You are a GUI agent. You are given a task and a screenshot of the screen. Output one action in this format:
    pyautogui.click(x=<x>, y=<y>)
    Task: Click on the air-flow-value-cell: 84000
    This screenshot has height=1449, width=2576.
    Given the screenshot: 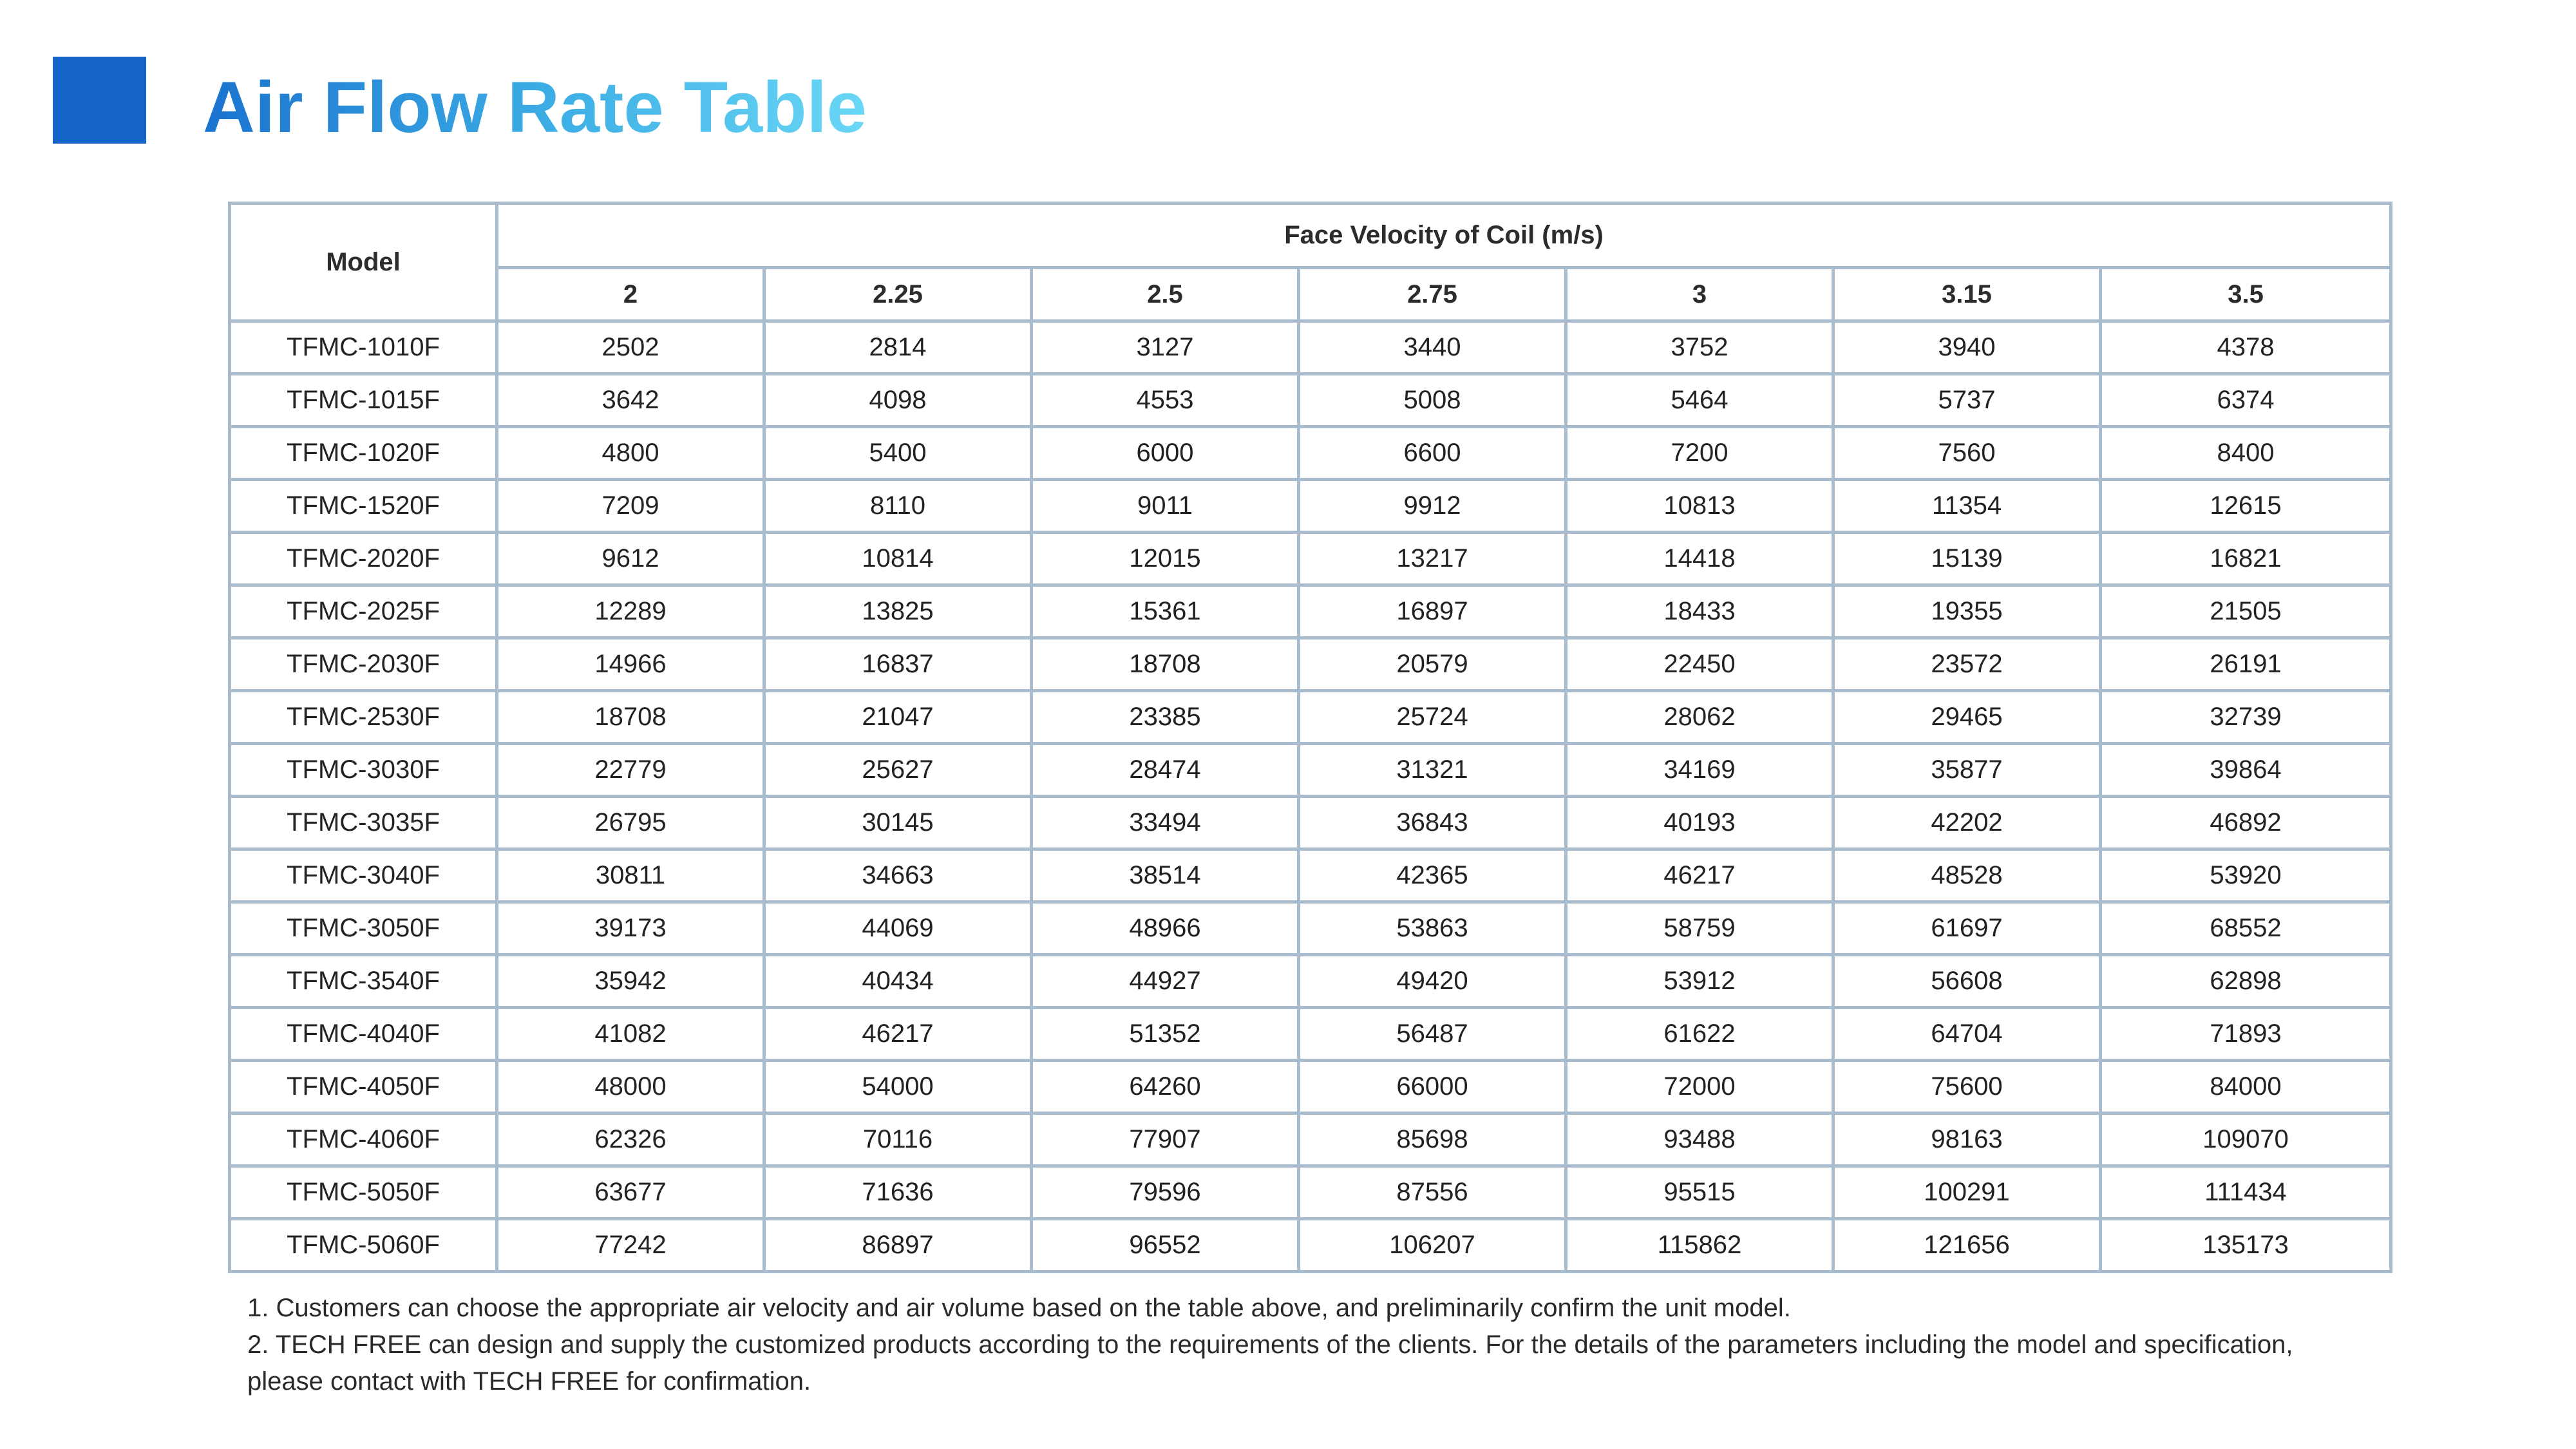 What is the action you would take?
    pyautogui.click(x=2245, y=1087)
    